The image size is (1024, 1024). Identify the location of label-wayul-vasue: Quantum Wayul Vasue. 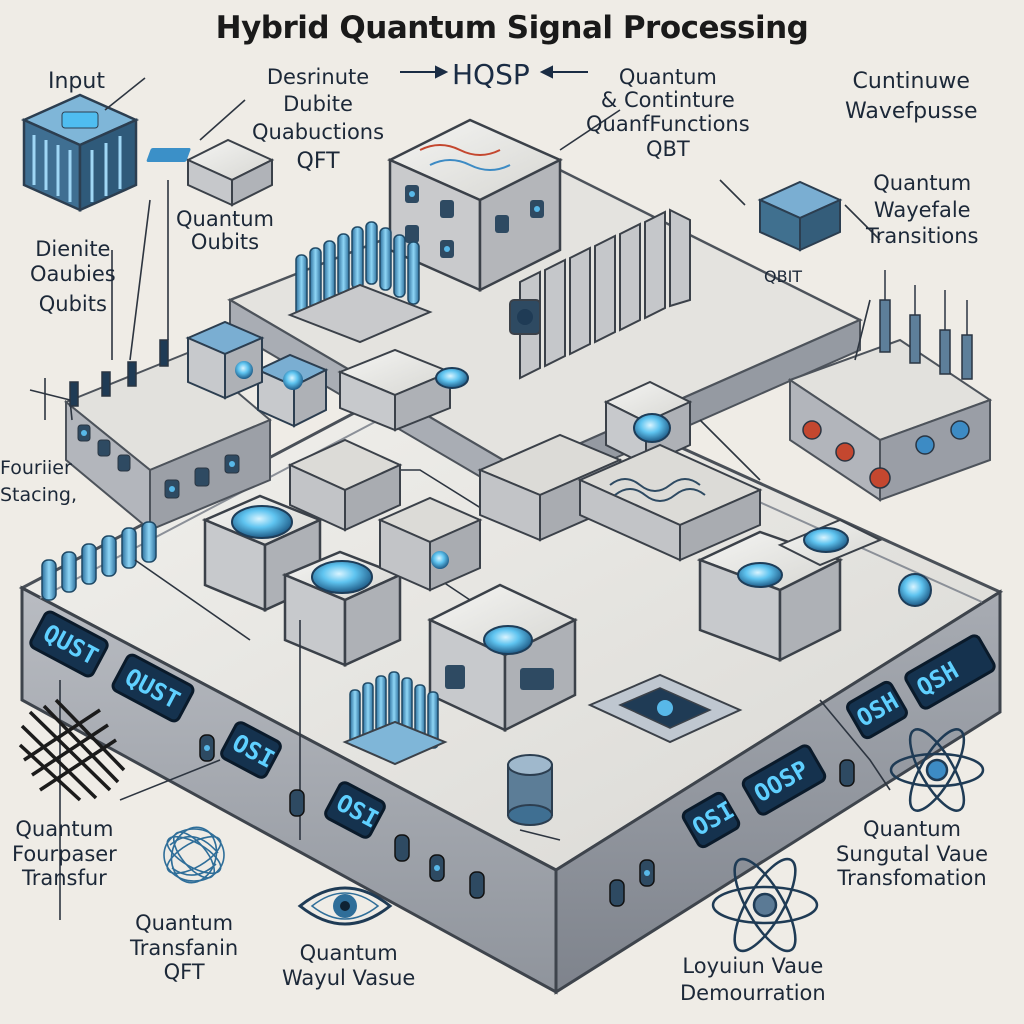
(349, 965).